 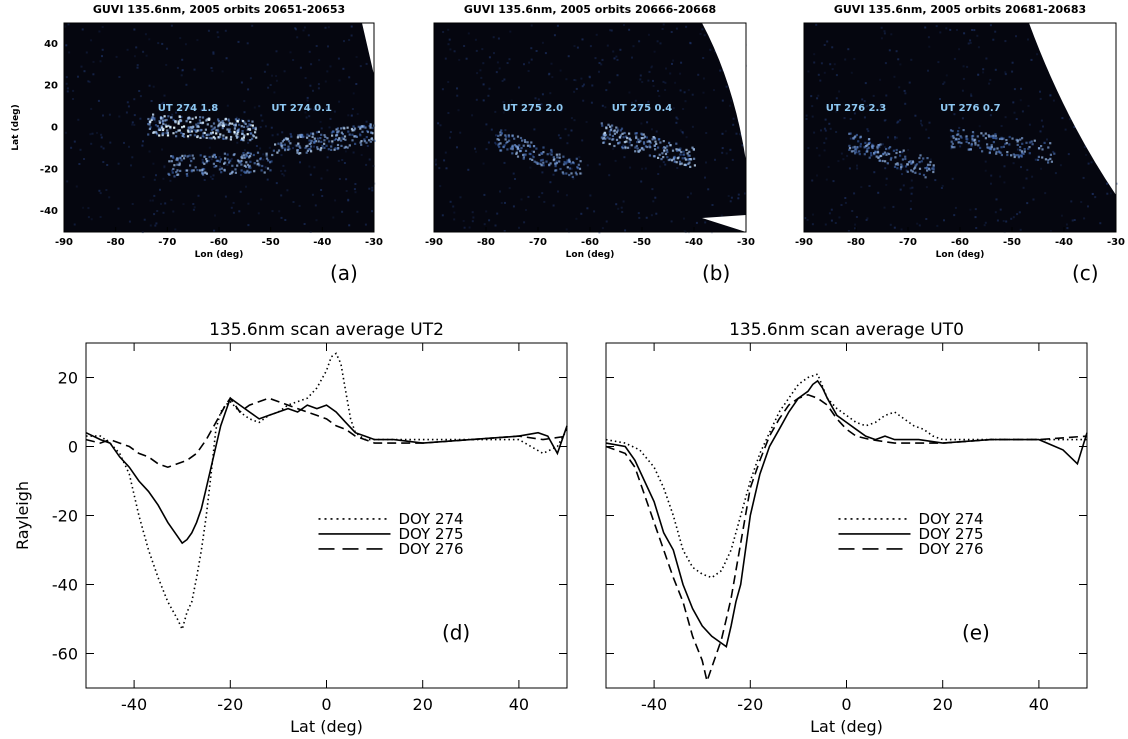 I want to click on legend-label: DOY 276, so click(x=431, y=549).